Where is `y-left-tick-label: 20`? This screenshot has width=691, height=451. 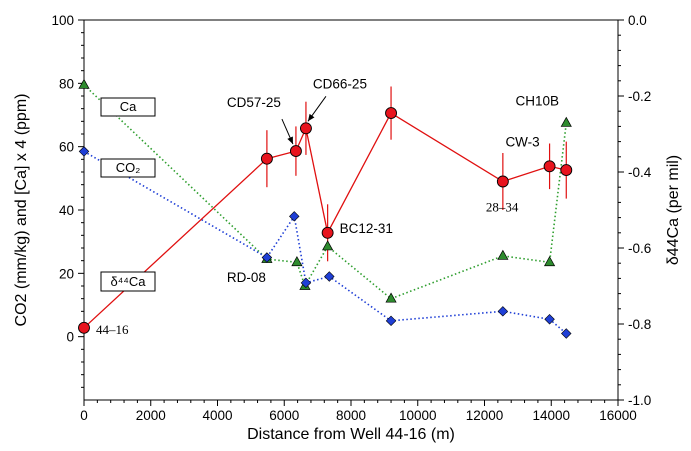 y-left-tick-label: 20 is located at coordinates (66, 273).